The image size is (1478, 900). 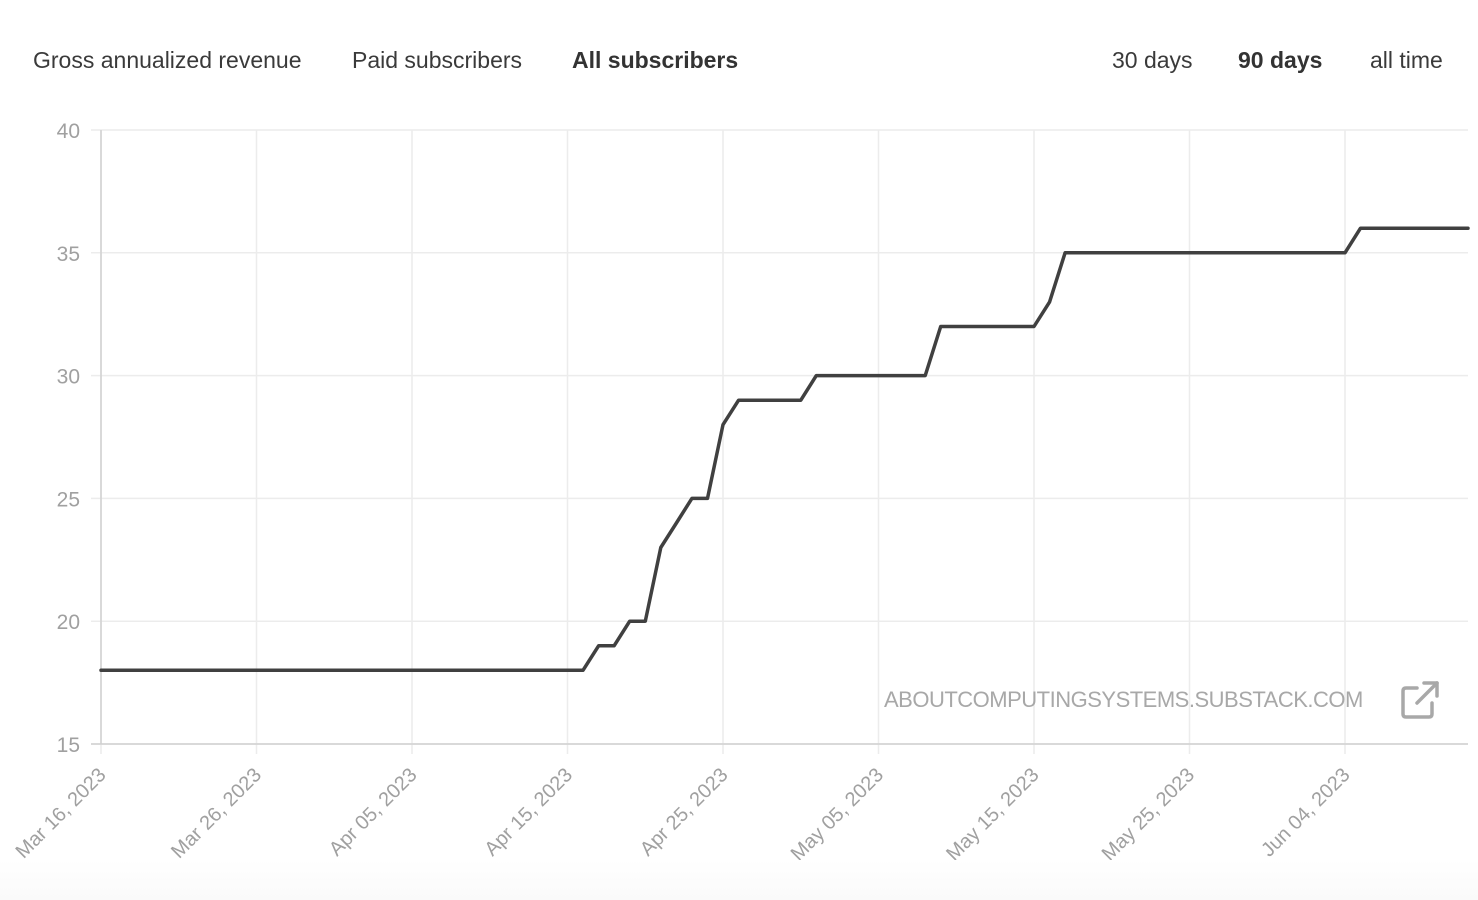 What do you see at coordinates (1305, 812) in the screenshot?
I see `x-tick-label: Jun 04, 2023` at bounding box center [1305, 812].